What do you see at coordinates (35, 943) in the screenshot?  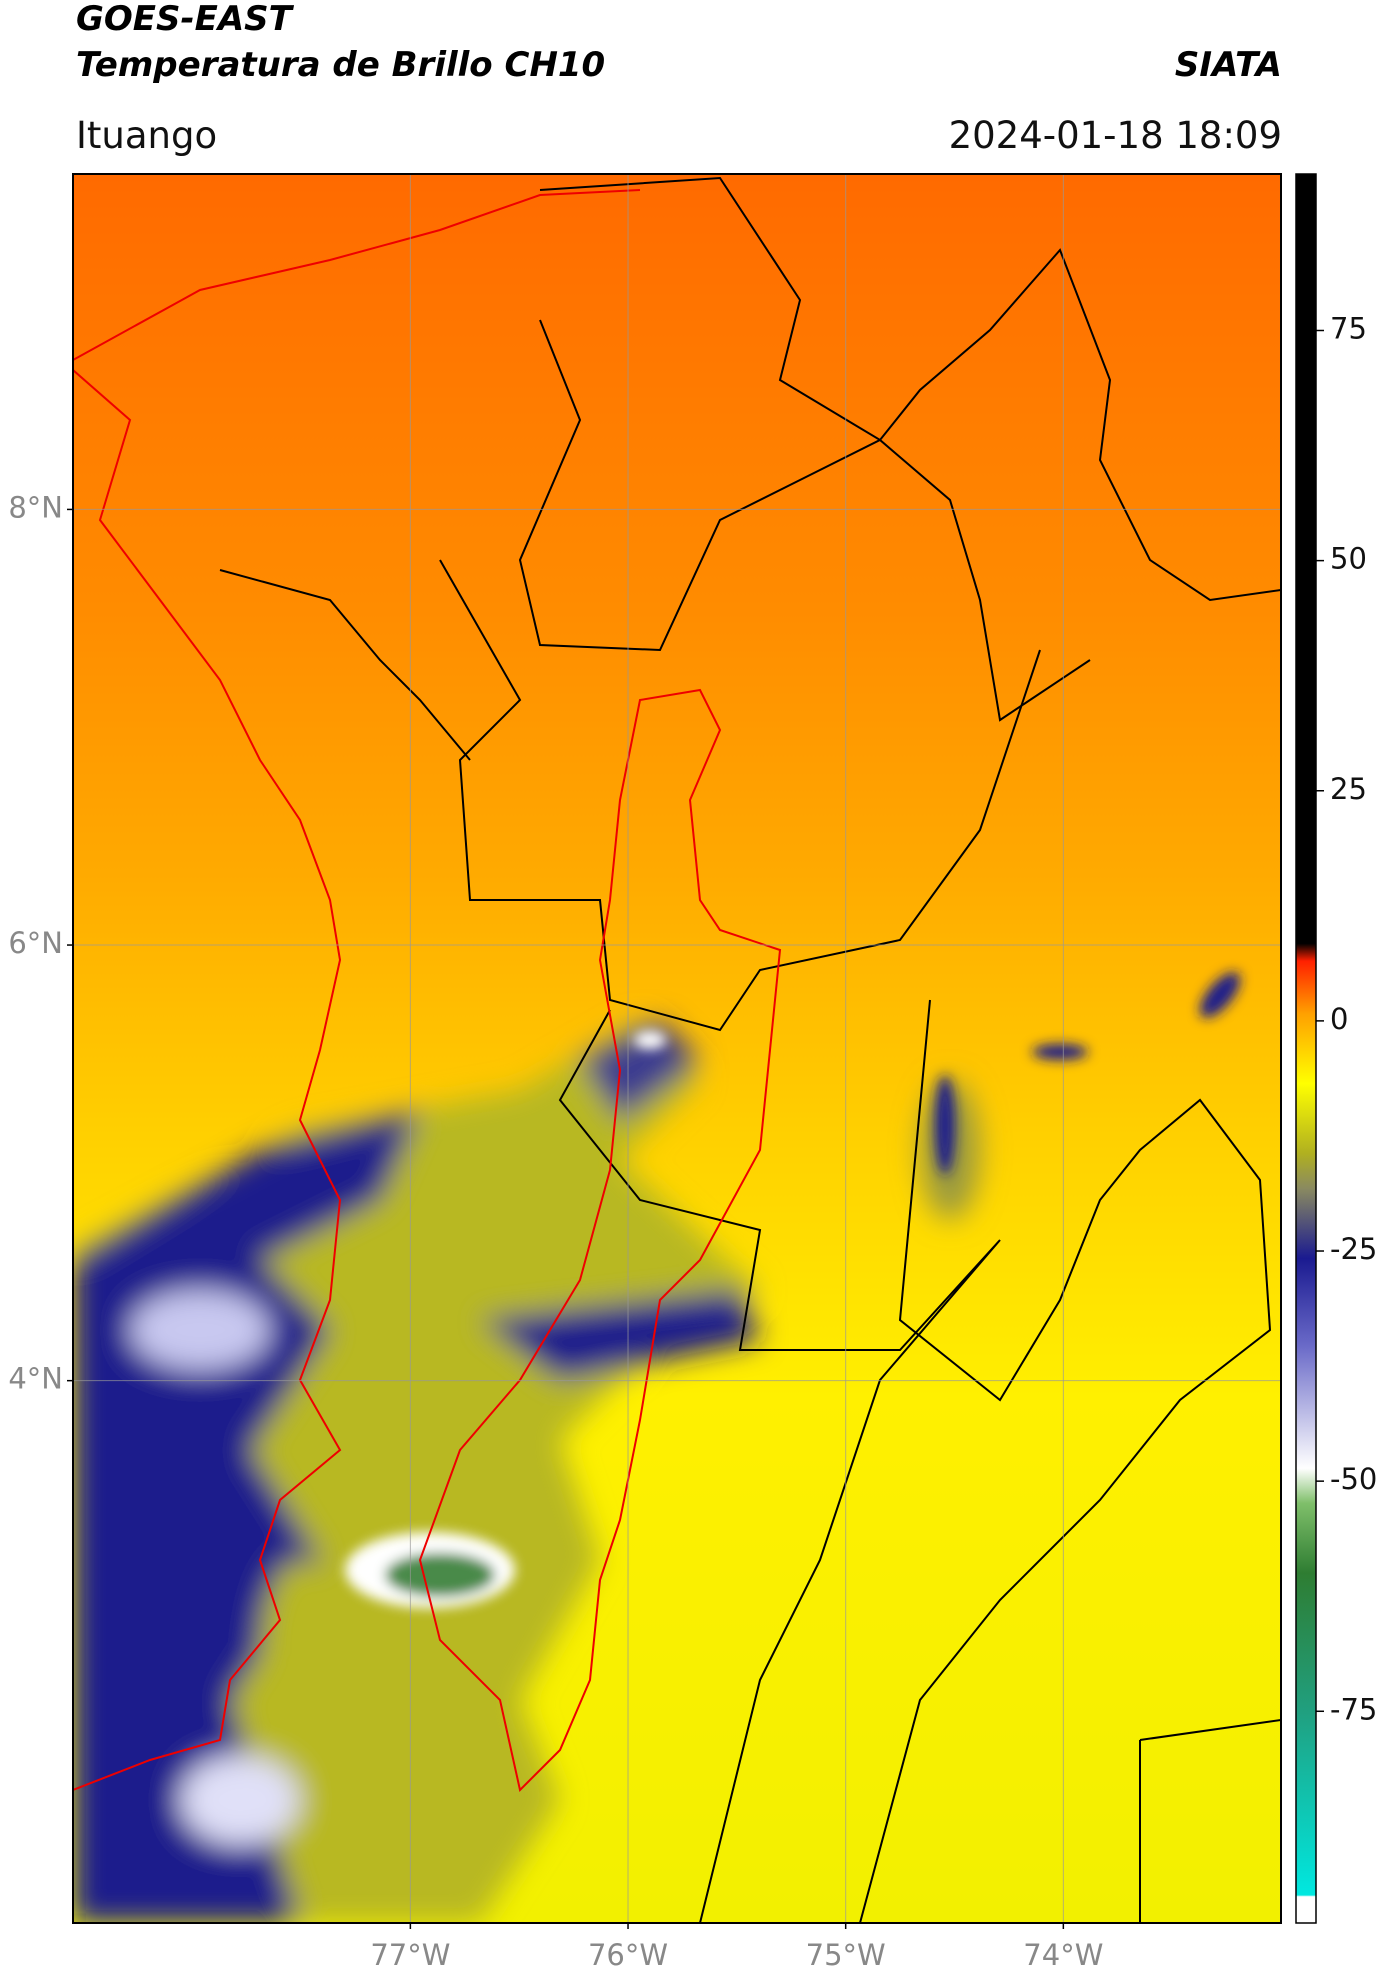 I see `y-tick-label: 6°N` at bounding box center [35, 943].